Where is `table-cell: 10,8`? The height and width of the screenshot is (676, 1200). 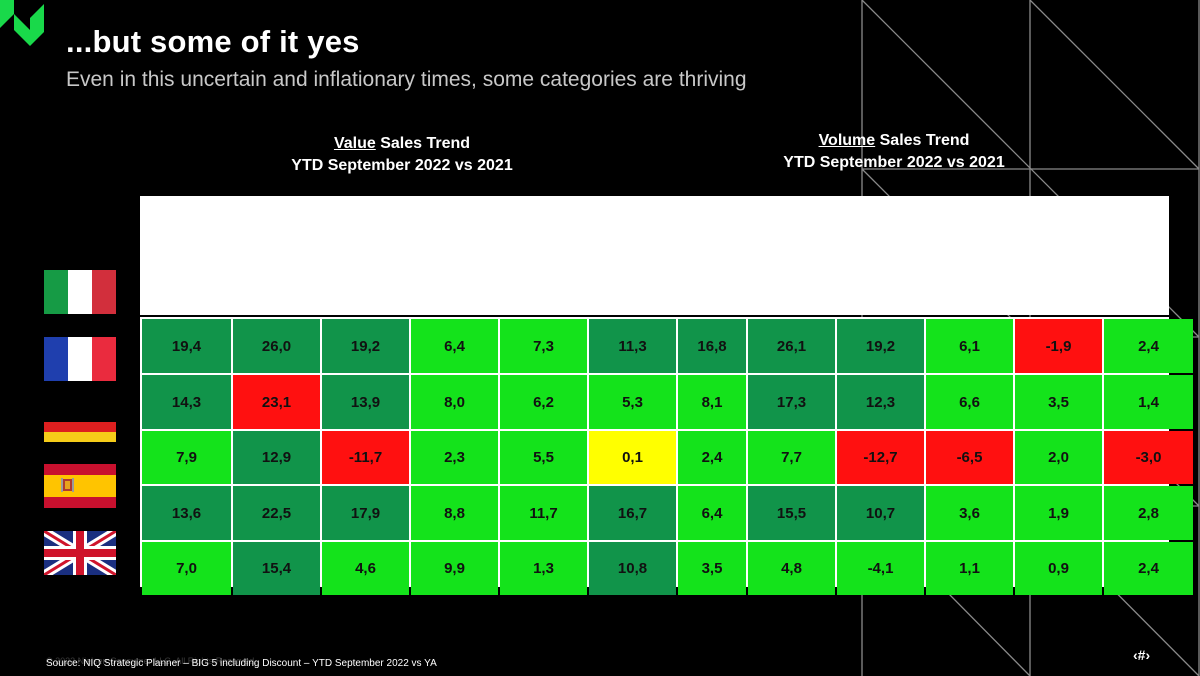
table-cell: 10,8 is located at coordinates (632, 568).